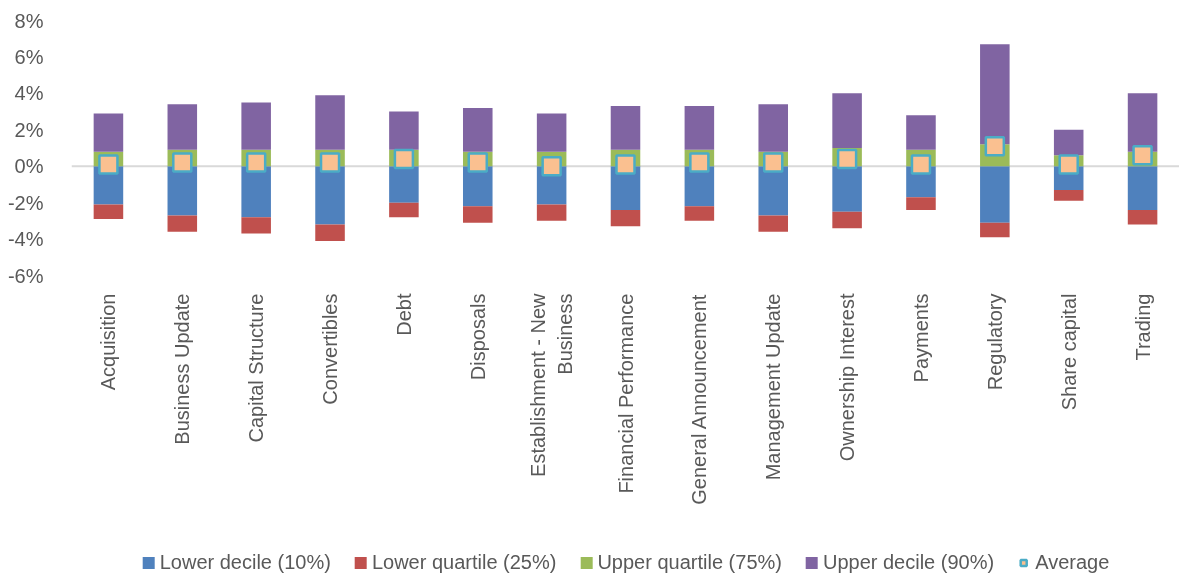 The image size is (1182, 578). I want to click on y-tick-label: 8%, so click(29, 20).